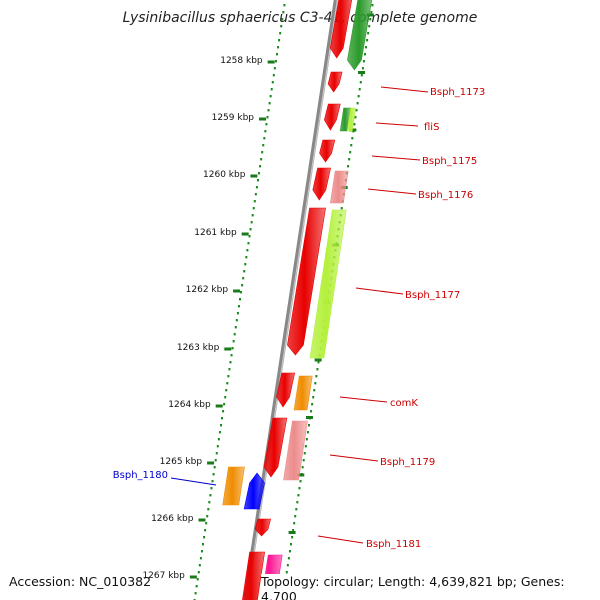  What do you see at coordinates (207, 290) in the screenshot?
I see `scale-label: 1262 kbp` at bounding box center [207, 290].